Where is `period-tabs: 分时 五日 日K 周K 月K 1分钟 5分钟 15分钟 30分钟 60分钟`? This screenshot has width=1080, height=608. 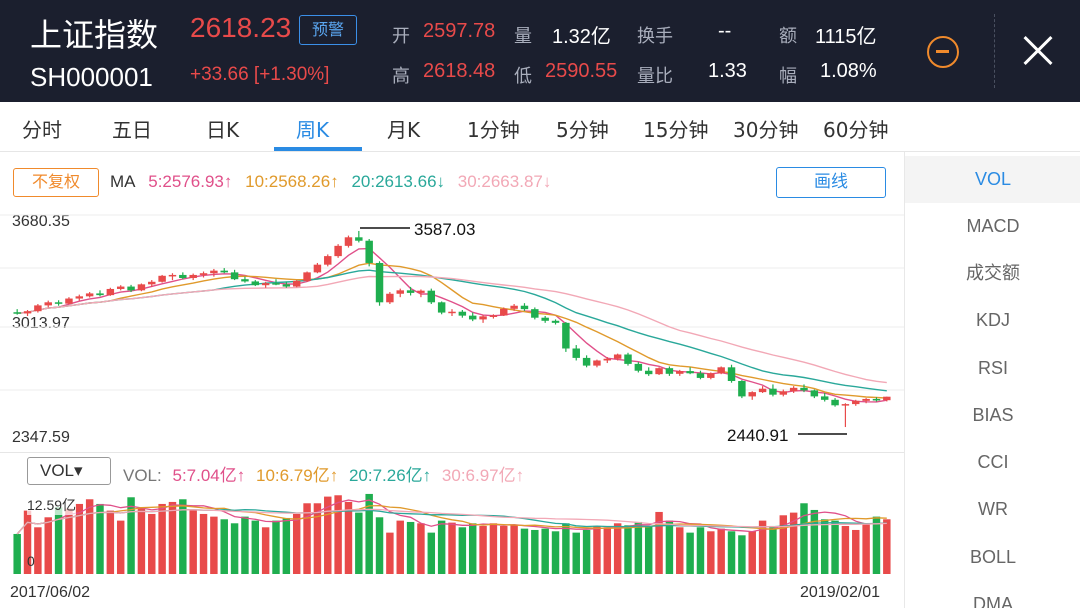 period-tabs: 分时 五日 日K 周K 月K 1分钟 5分钟 15分钟 30分钟 60分钟 is located at coordinates (540, 127).